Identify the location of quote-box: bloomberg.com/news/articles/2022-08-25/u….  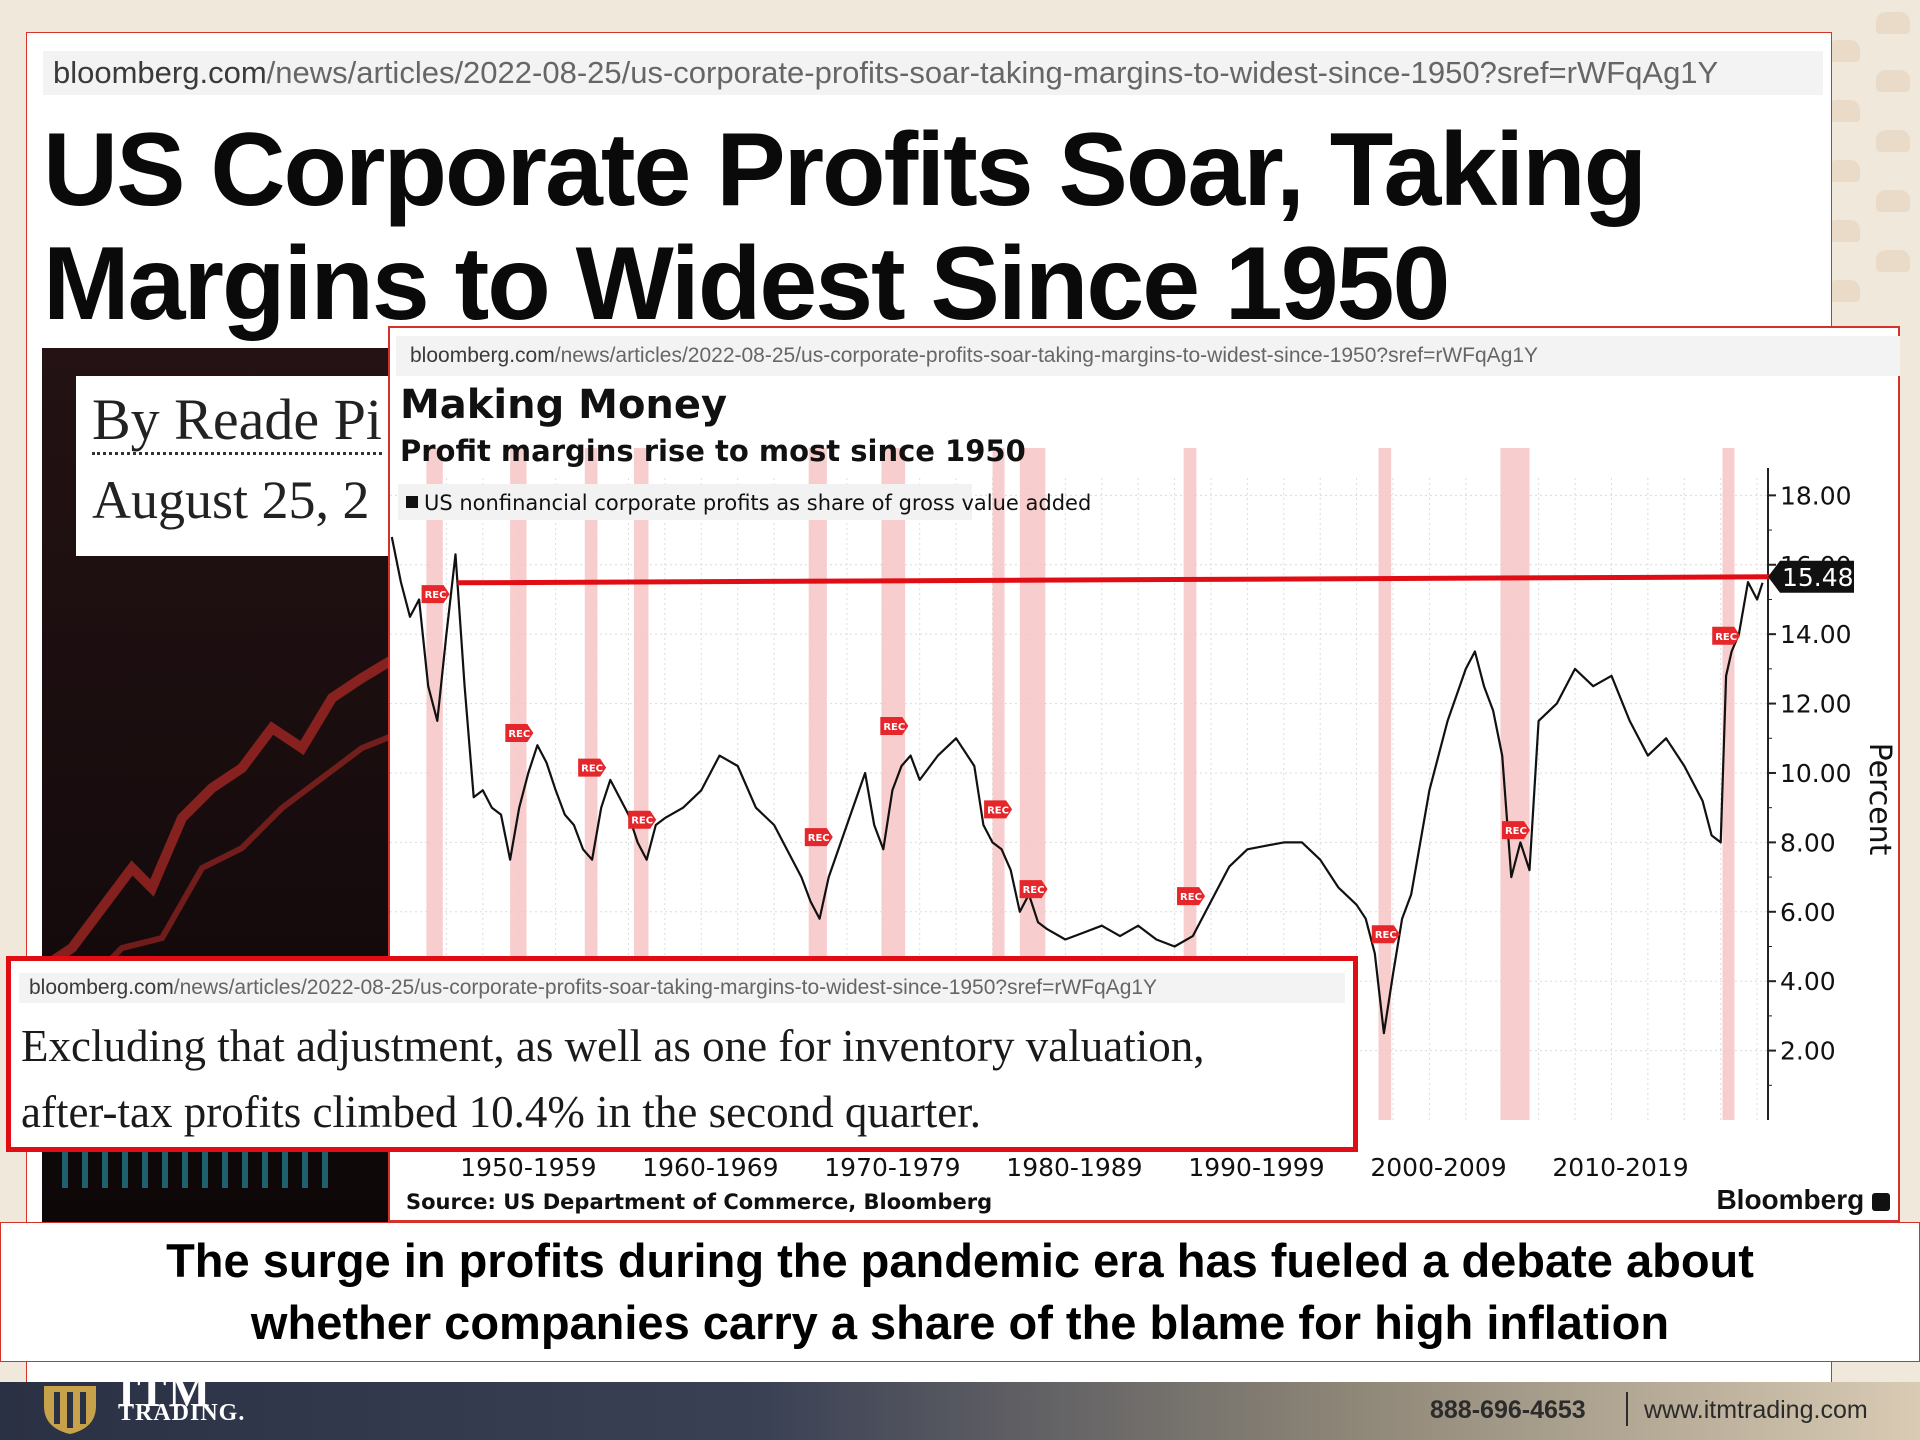
(682, 1054).